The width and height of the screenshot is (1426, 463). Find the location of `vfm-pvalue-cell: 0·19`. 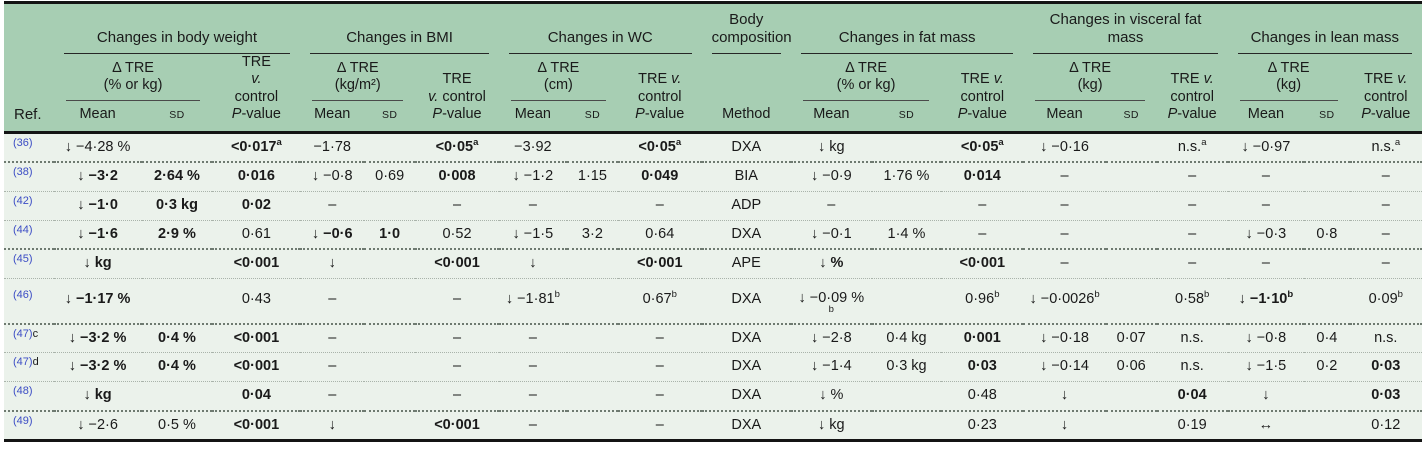

vfm-pvalue-cell: 0·19 is located at coordinates (1192, 425).